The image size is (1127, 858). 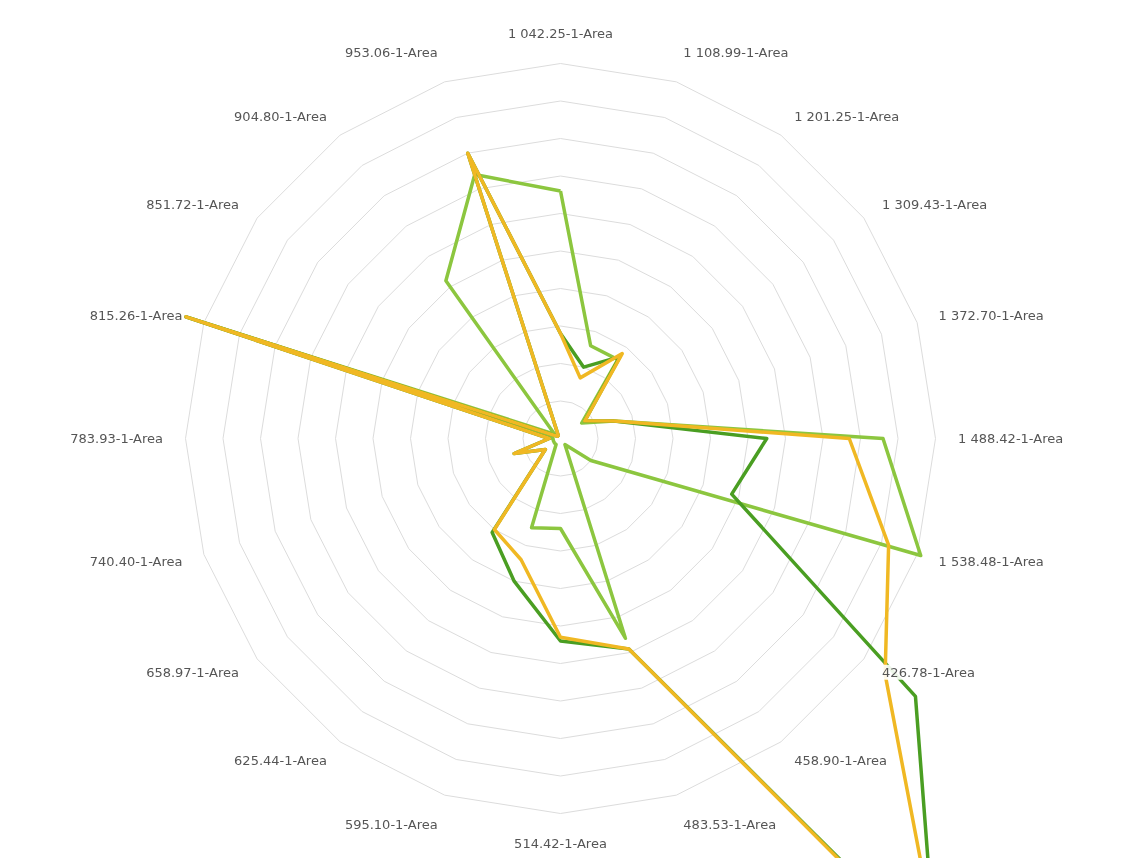 What do you see at coordinates (192, 672) in the screenshot?
I see `spoke-label: 658.97-1-Area` at bounding box center [192, 672].